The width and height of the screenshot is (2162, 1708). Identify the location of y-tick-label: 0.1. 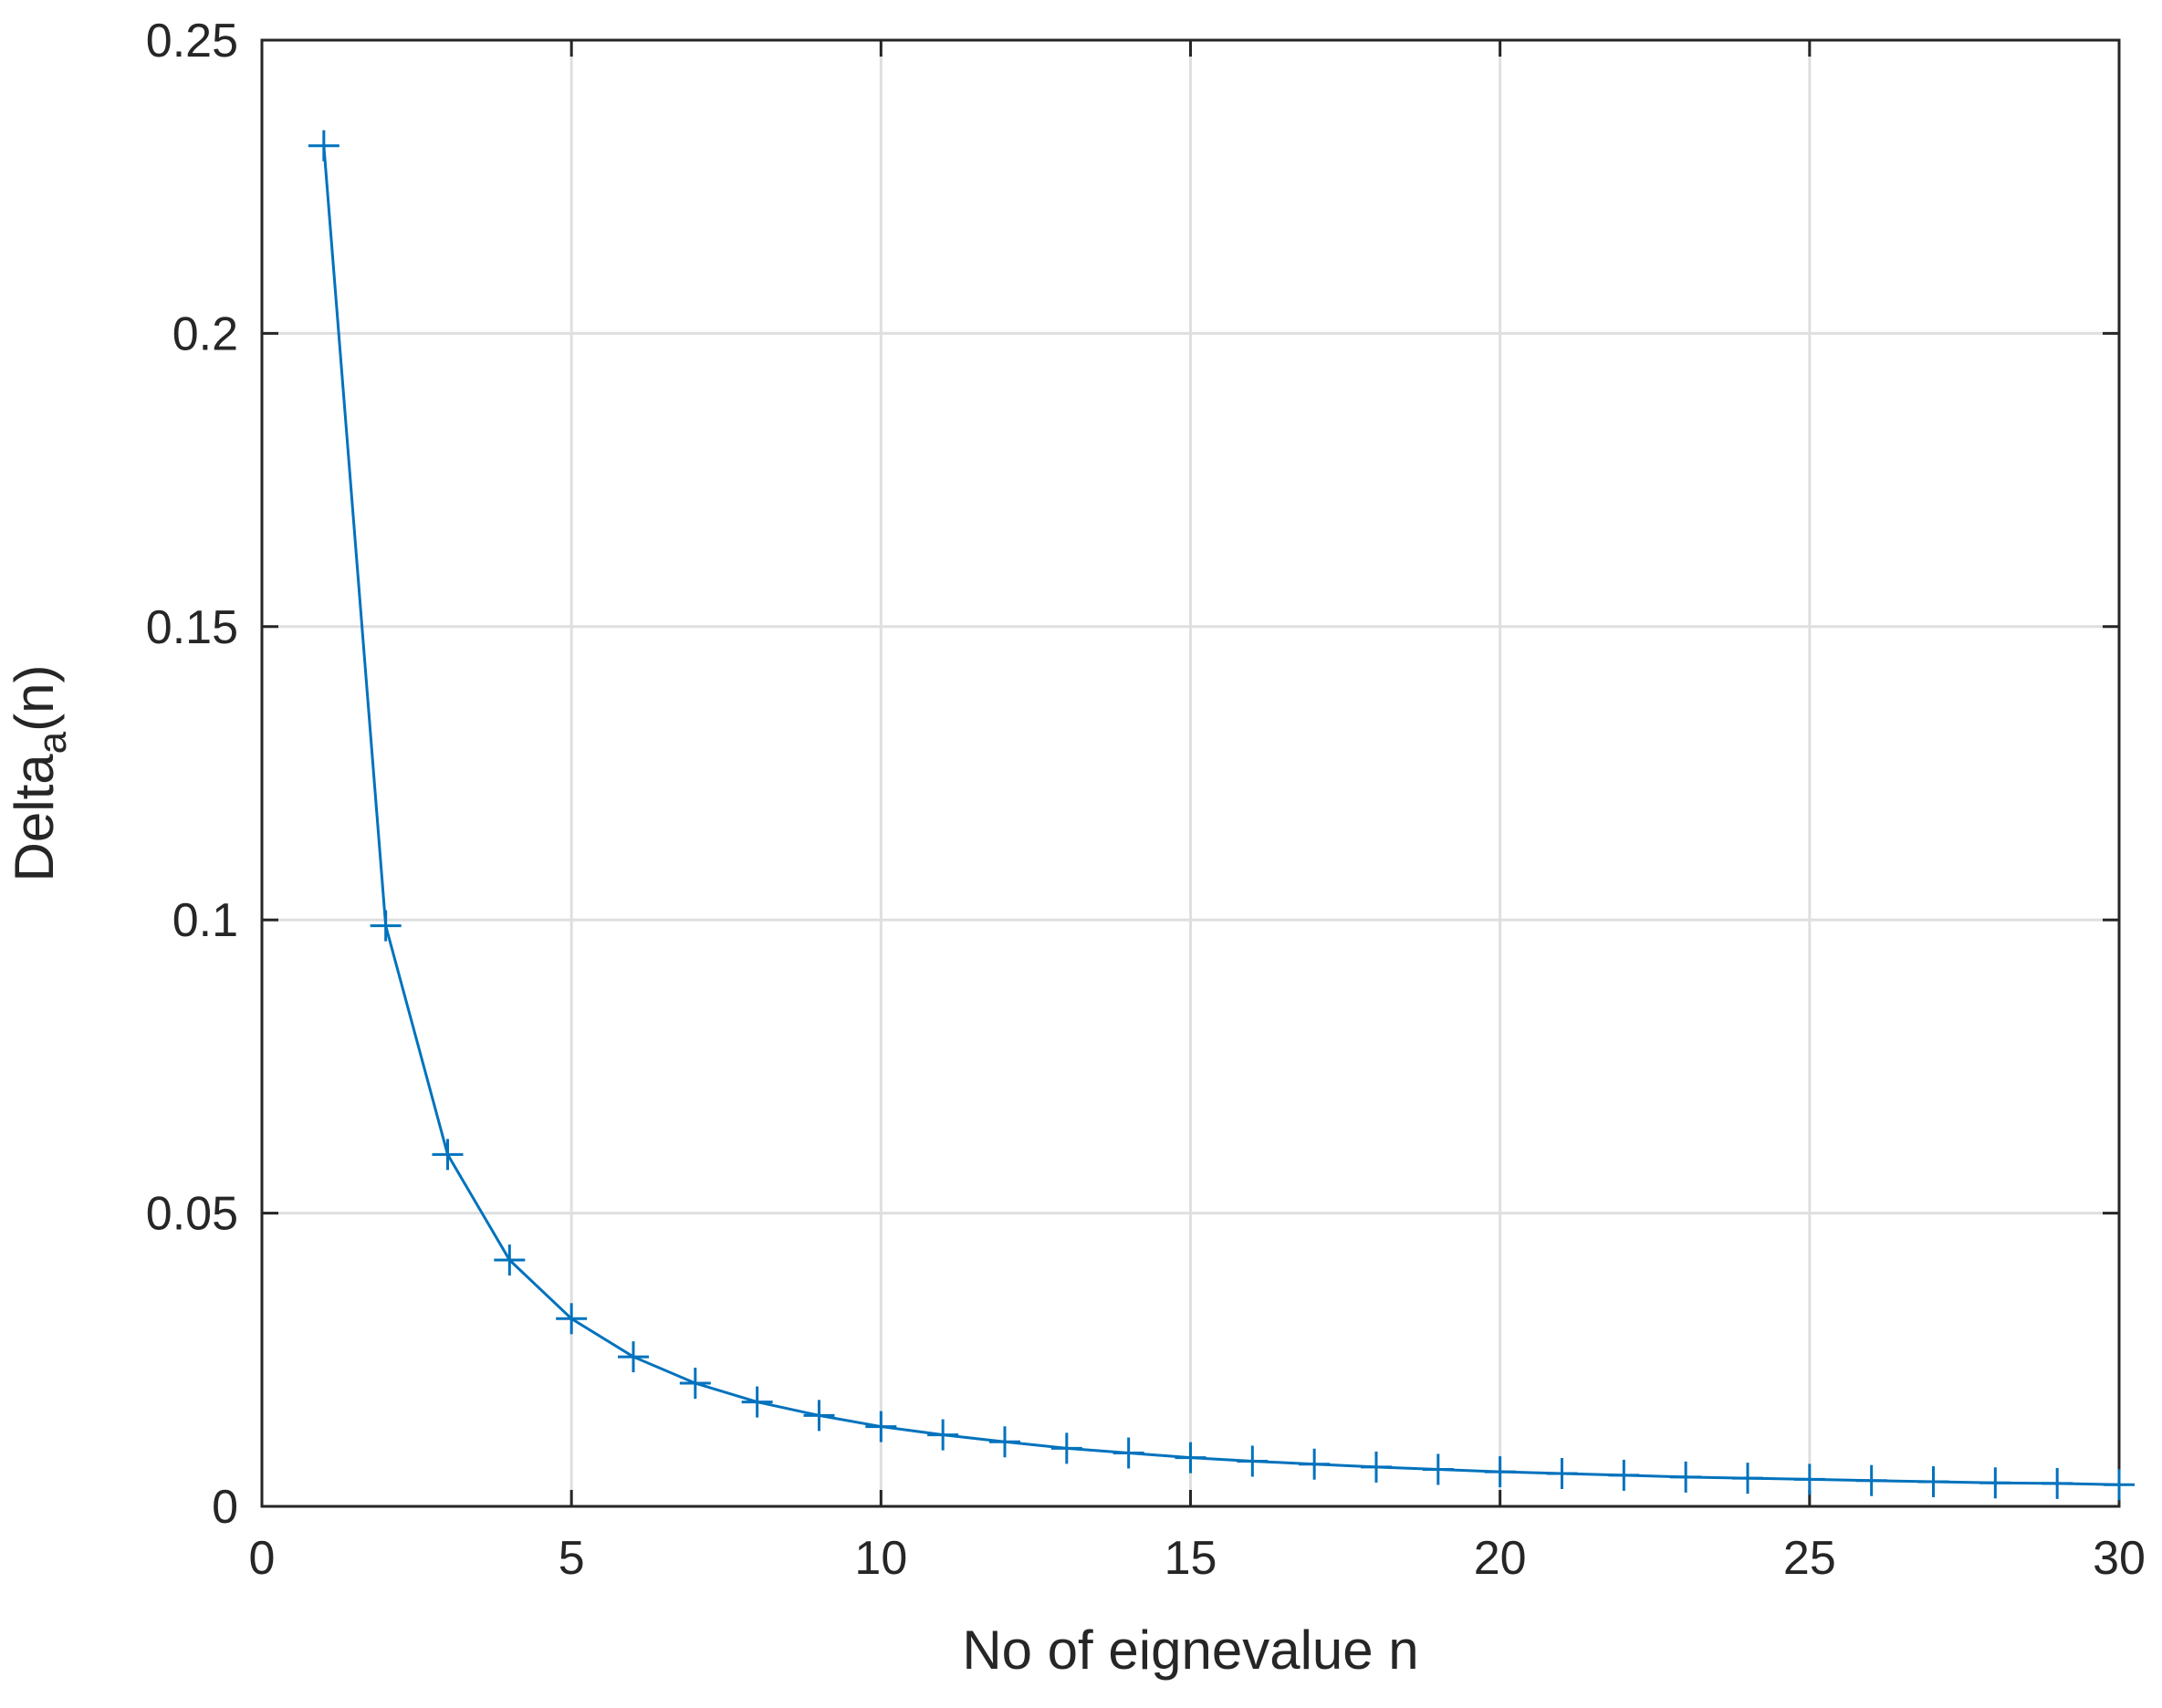
(205, 921).